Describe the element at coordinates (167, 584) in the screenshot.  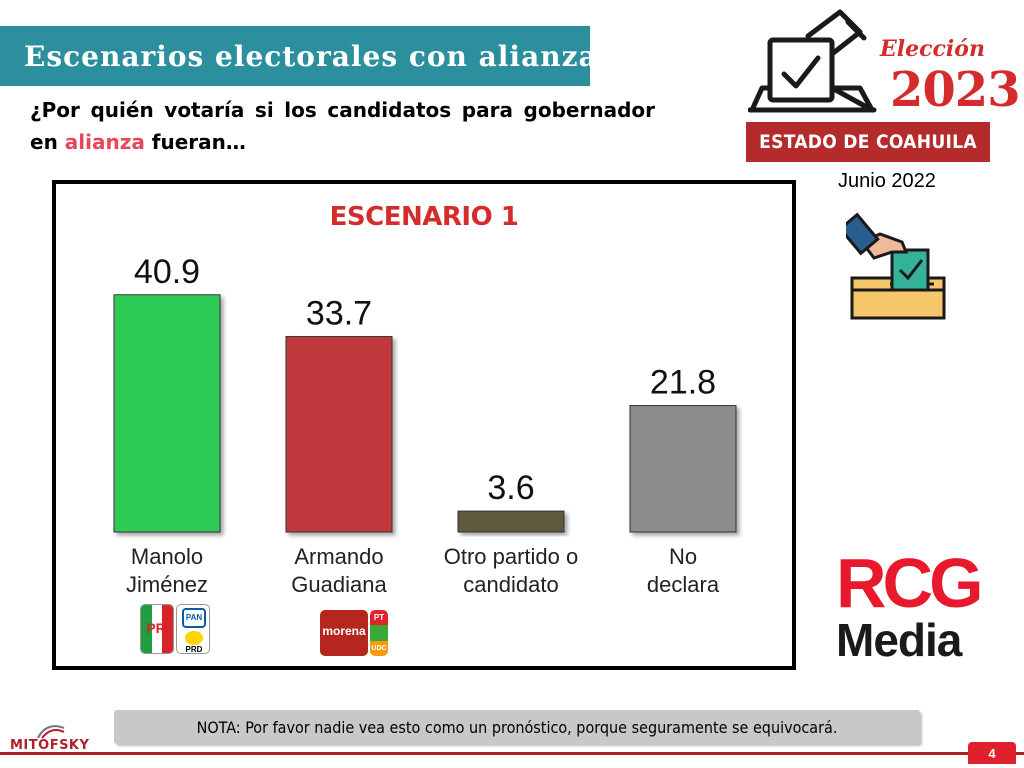
I see `category-label-1-2: Jiménez` at that location.